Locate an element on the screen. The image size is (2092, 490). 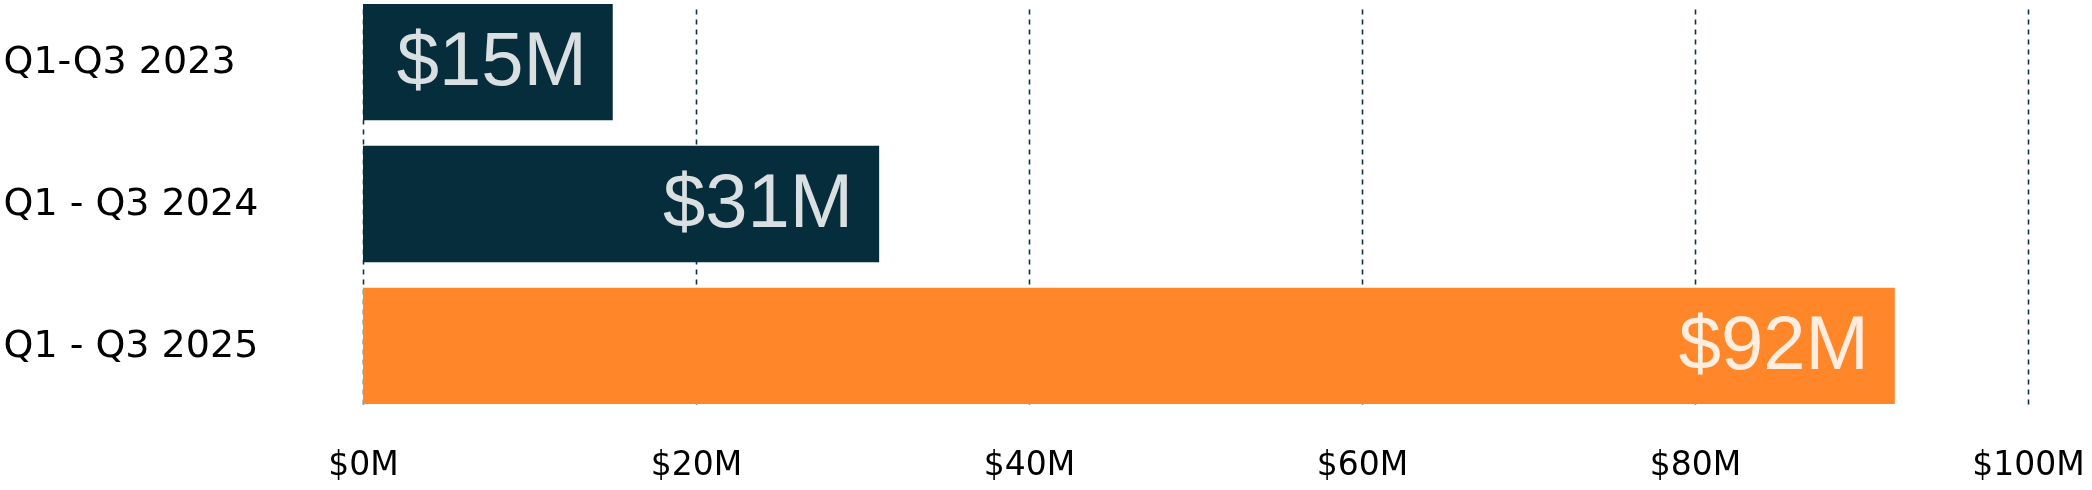
x-tick-label: $60M is located at coordinates (1362, 463).